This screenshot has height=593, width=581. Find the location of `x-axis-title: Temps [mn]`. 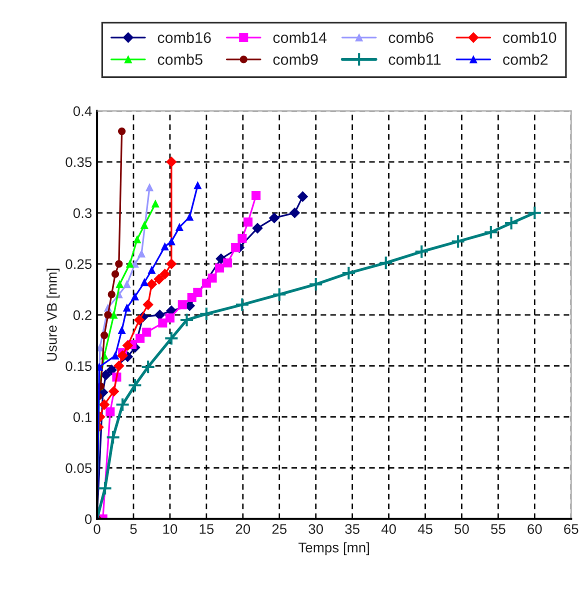

x-axis-title: Temps [mn] is located at coordinates (333, 549).